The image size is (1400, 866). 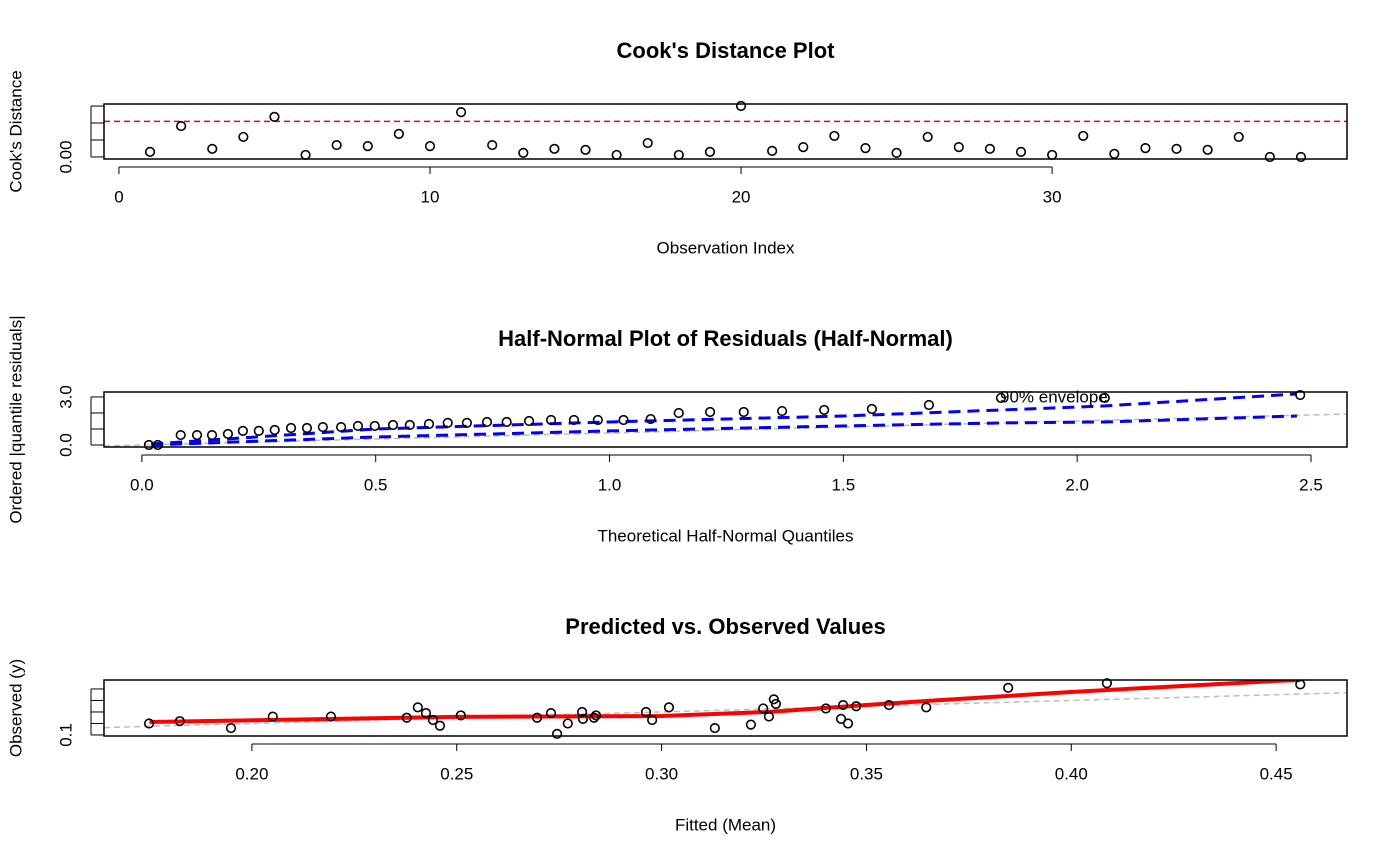 What do you see at coordinates (725, 824) in the screenshot?
I see `x-axis-label: Fitted (Mean)` at bounding box center [725, 824].